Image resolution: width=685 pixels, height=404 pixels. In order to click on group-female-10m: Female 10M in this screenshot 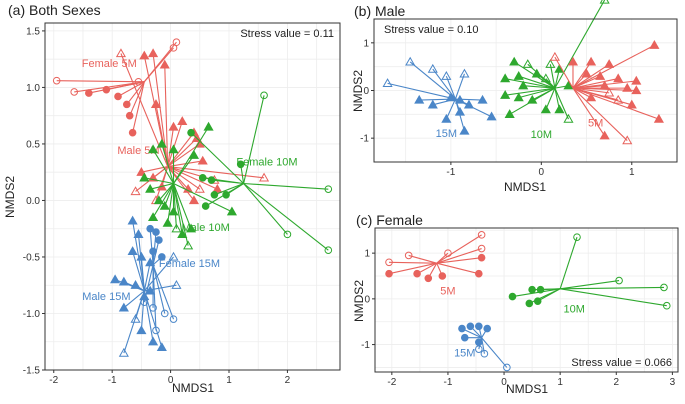, I will do `click(260, 172)`.